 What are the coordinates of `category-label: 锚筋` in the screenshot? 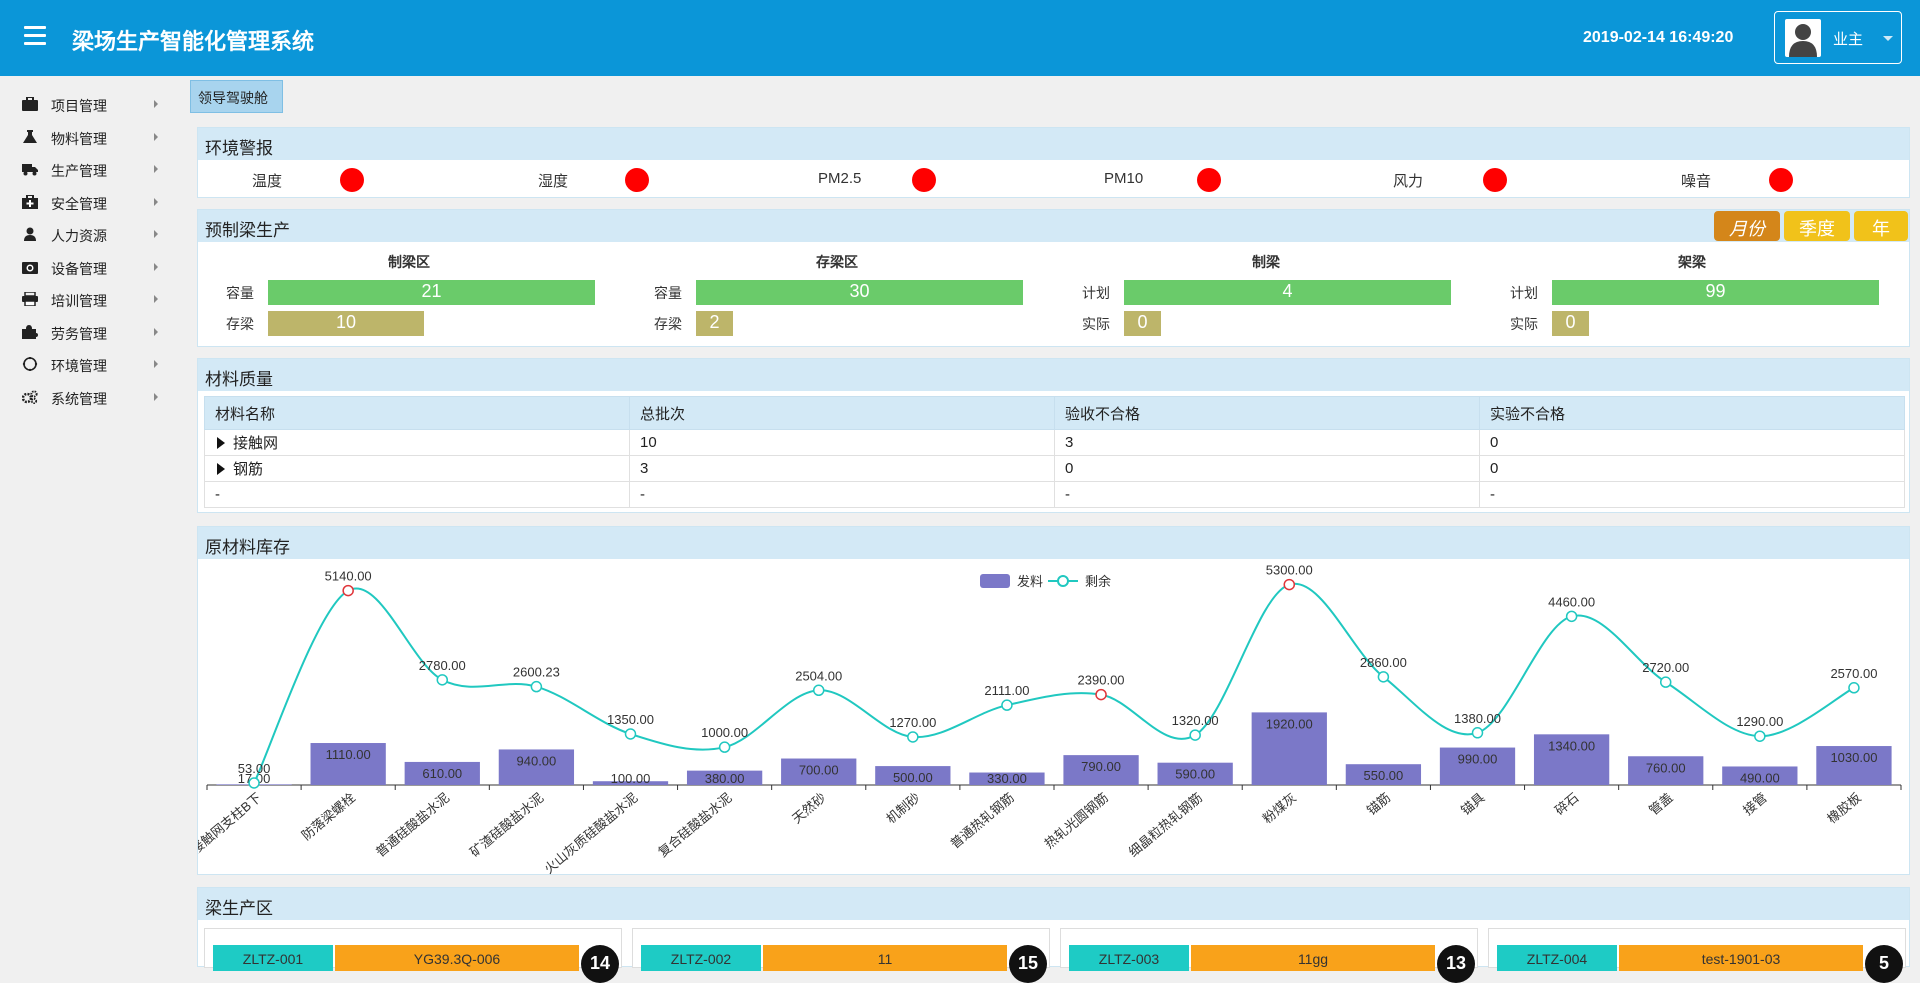 It's located at (1379, 804).